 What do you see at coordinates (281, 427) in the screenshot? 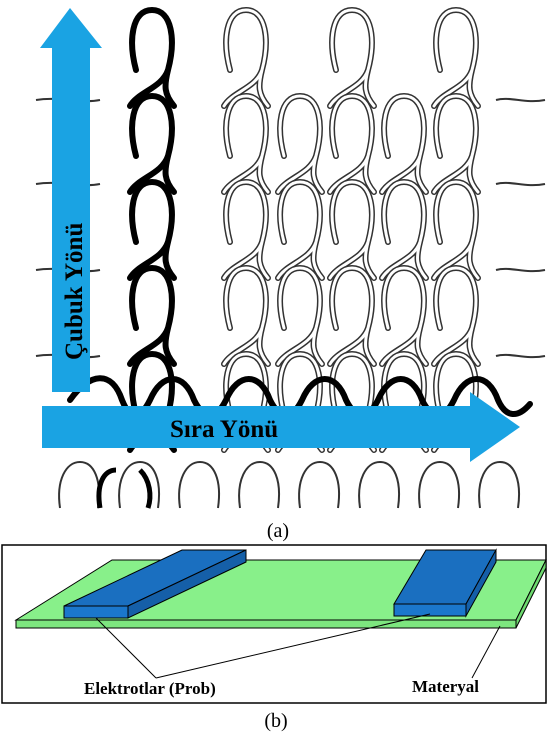
I see `course-direction-arrow: Sıra Yönü` at bounding box center [281, 427].